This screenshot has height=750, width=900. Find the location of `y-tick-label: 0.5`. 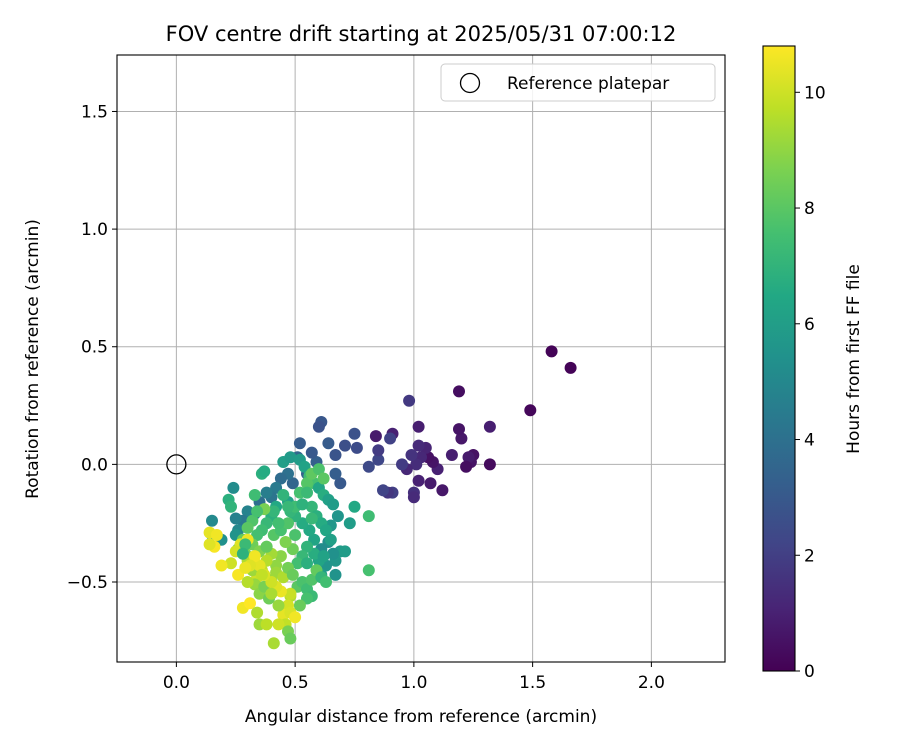

y-tick-label: 0.5 is located at coordinates (94, 348).